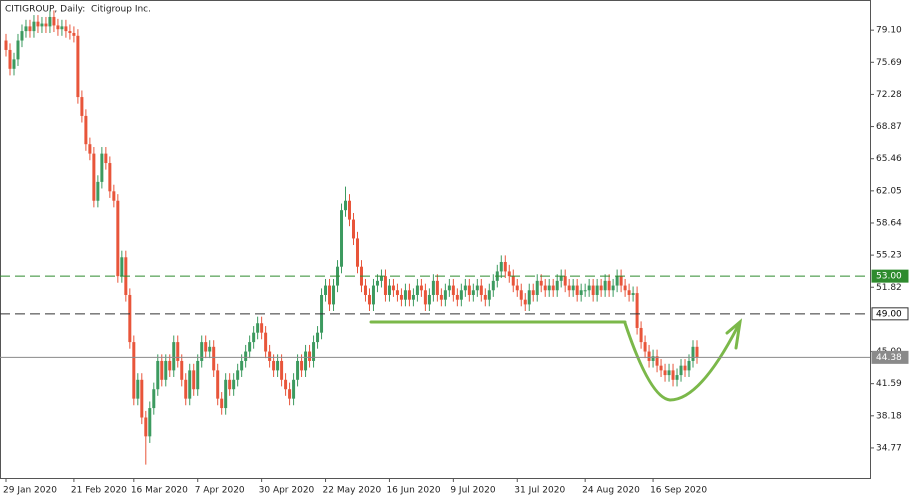  I want to click on y-tick-label: 34.77, so click(889, 448).